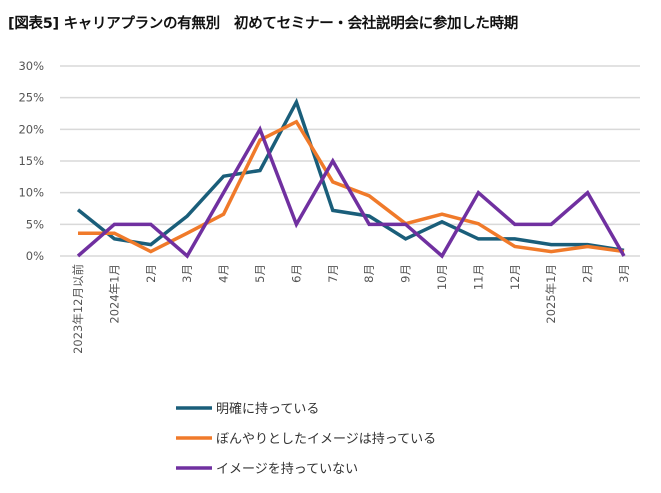 The height and width of the screenshot is (493, 661). What do you see at coordinates (406, 273) in the screenshot?
I see `x-tick-label: 9月` at bounding box center [406, 273].